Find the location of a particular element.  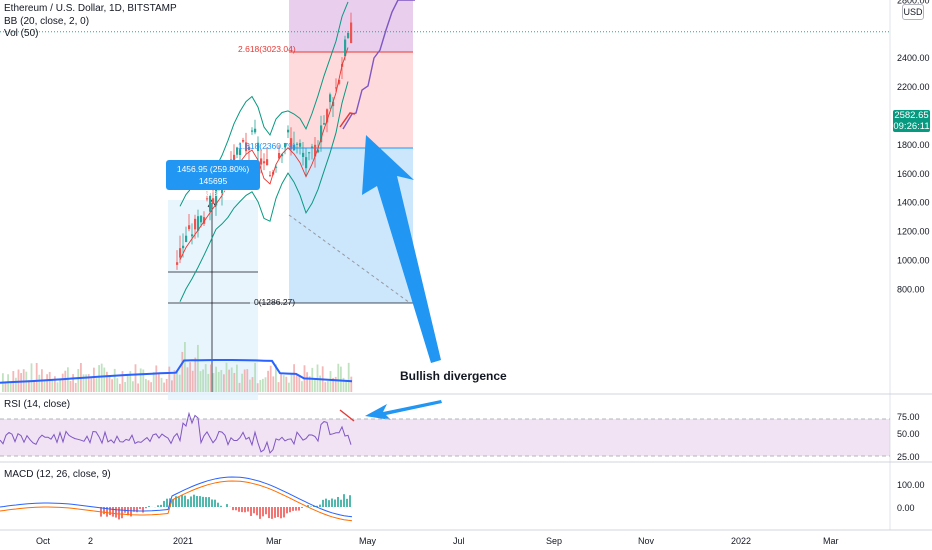

macd-label: MACD (12, 26, close, 9) is located at coordinates (57, 474).